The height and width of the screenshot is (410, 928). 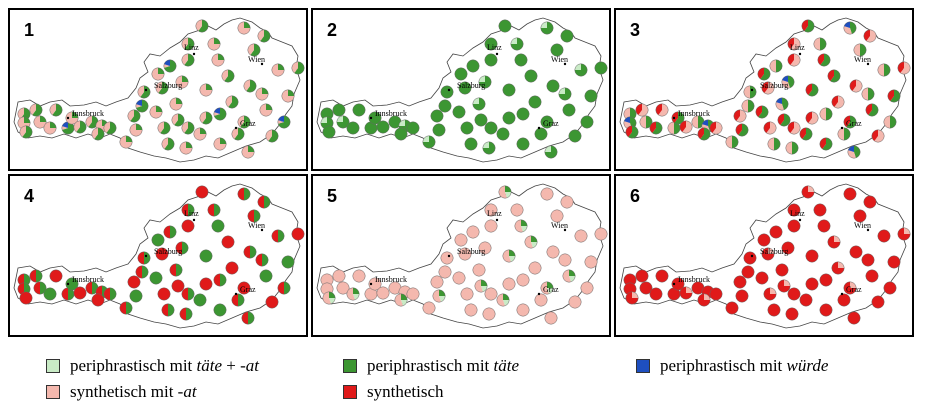 I want to click on map-panel-2: Linz Wien Salzburg Innsbruck Graz 2, so click(x=461, y=89).